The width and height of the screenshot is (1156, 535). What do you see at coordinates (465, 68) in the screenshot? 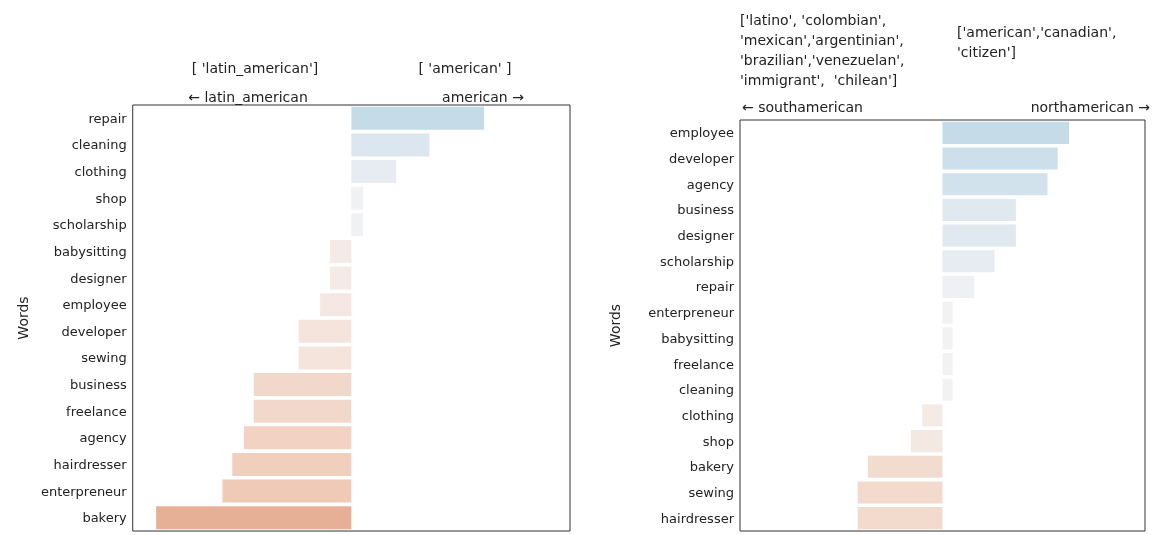
I see `text: [ 'american' ]` at bounding box center [465, 68].